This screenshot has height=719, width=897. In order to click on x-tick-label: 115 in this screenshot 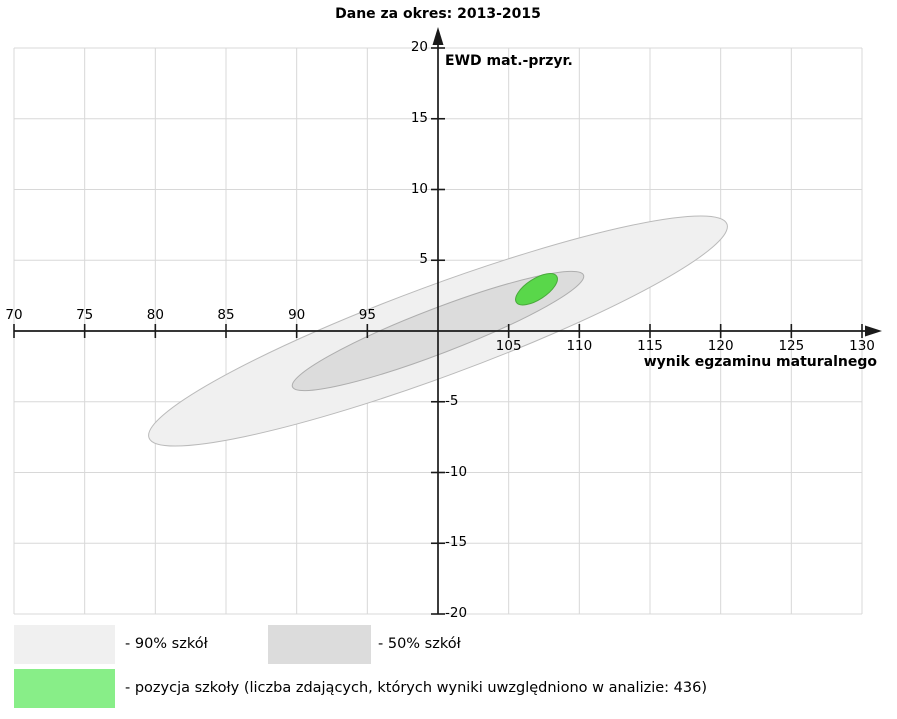, I will do `click(650, 346)`.